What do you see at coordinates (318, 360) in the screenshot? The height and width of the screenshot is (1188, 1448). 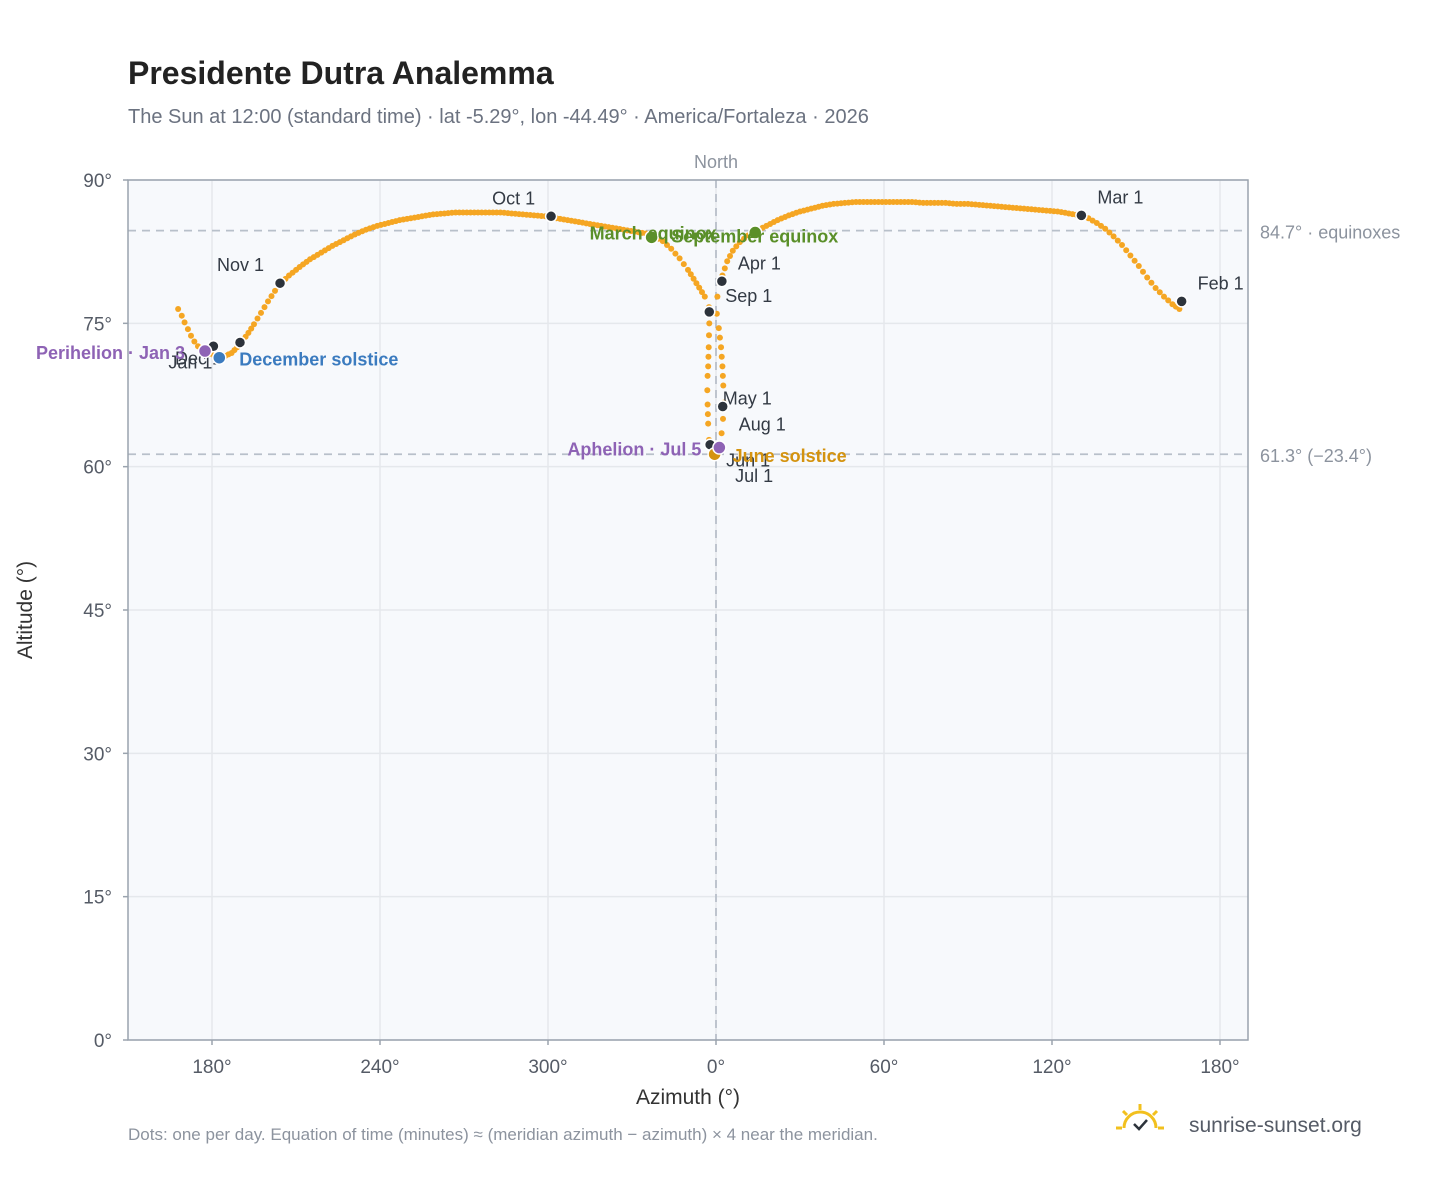 I see `event-label-2: December solstice` at bounding box center [318, 360].